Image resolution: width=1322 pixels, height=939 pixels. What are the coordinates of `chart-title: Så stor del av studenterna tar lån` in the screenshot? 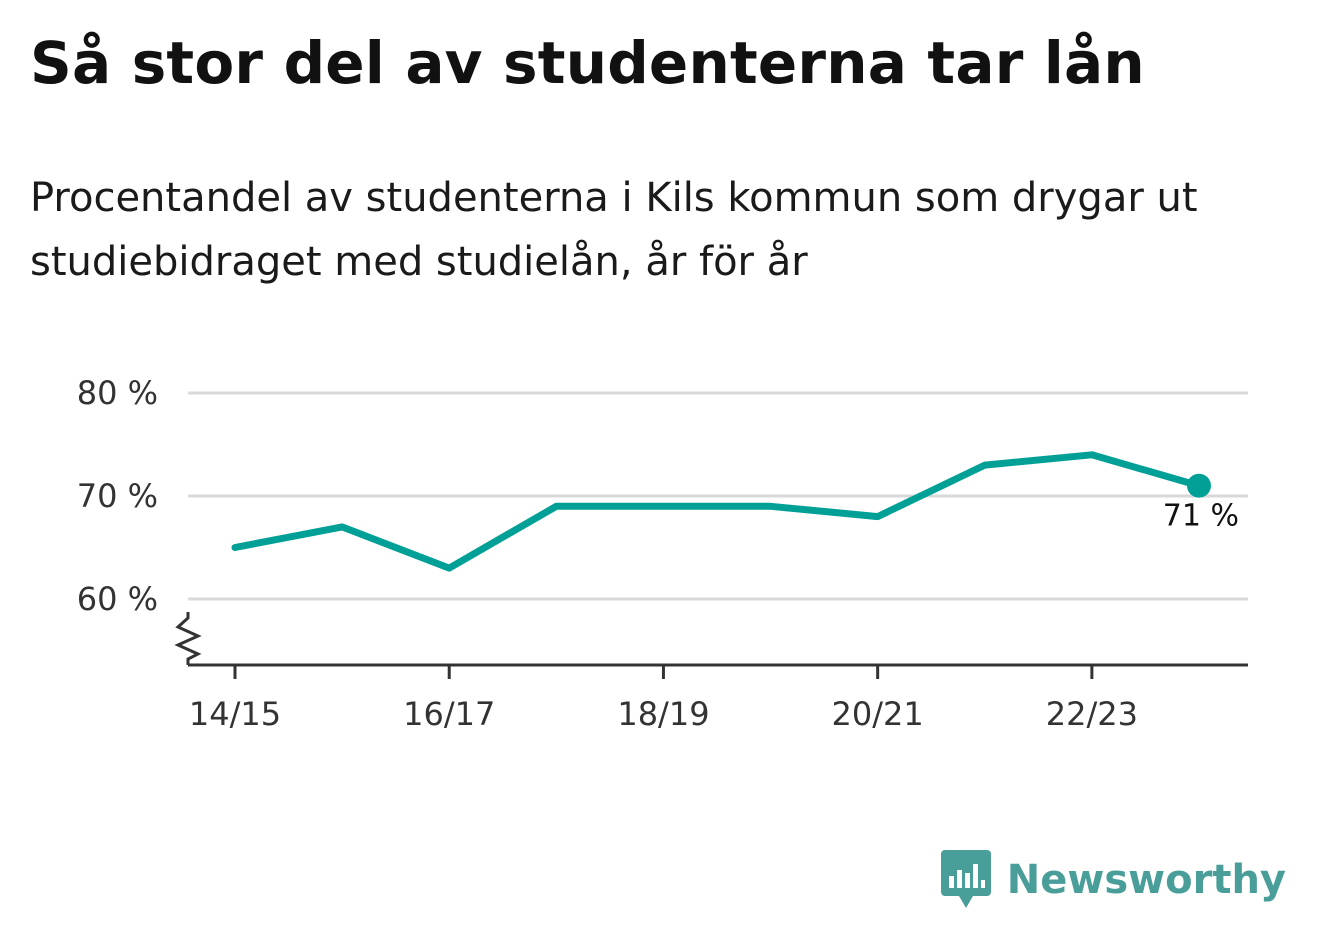 It's located at (587, 63).